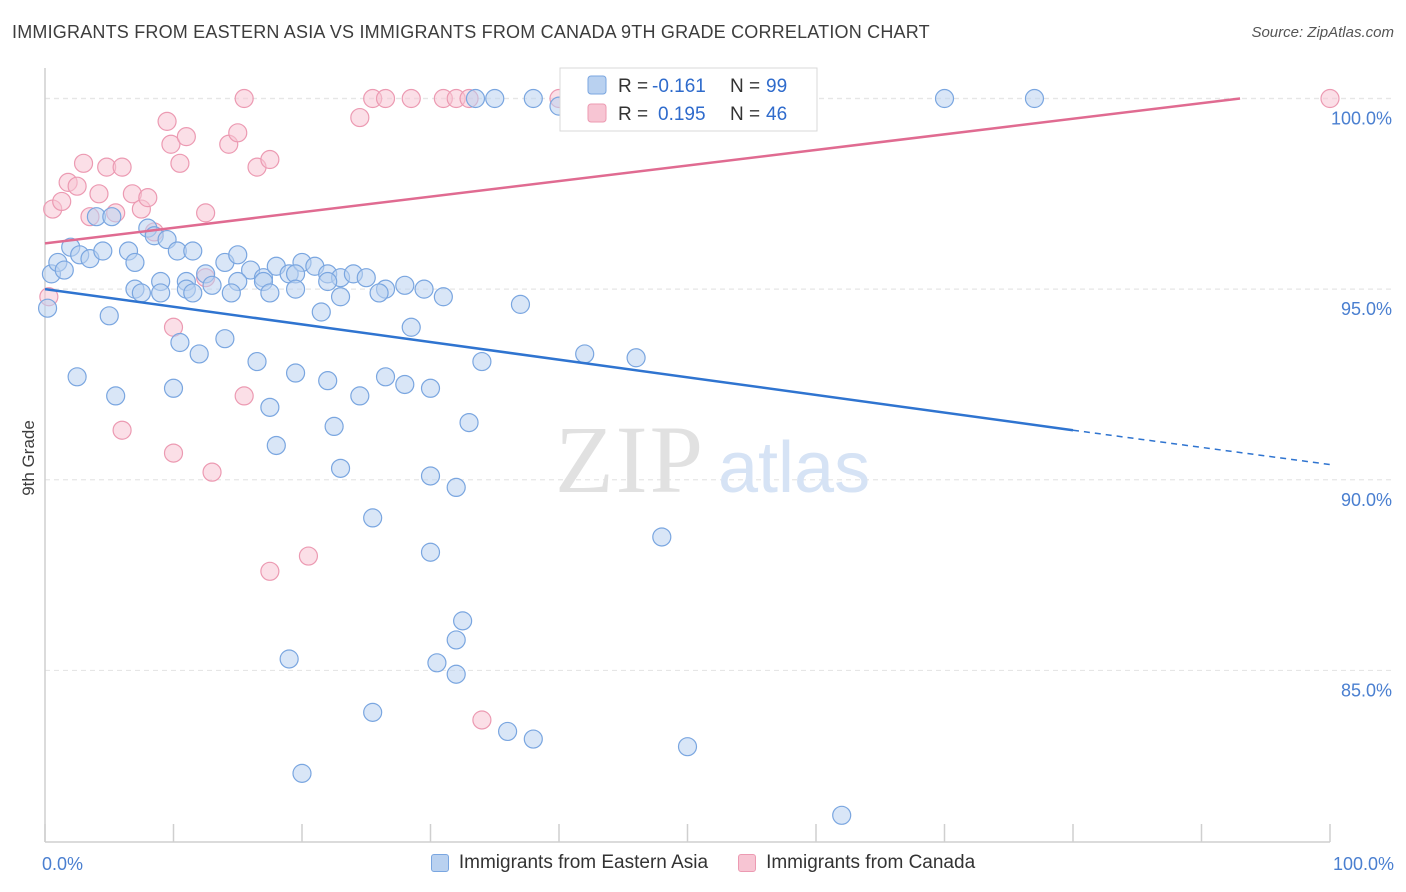  What do you see at coordinates (745, 114) in the screenshot?
I see `legend-n-label-canada: N =` at bounding box center [745, 114].